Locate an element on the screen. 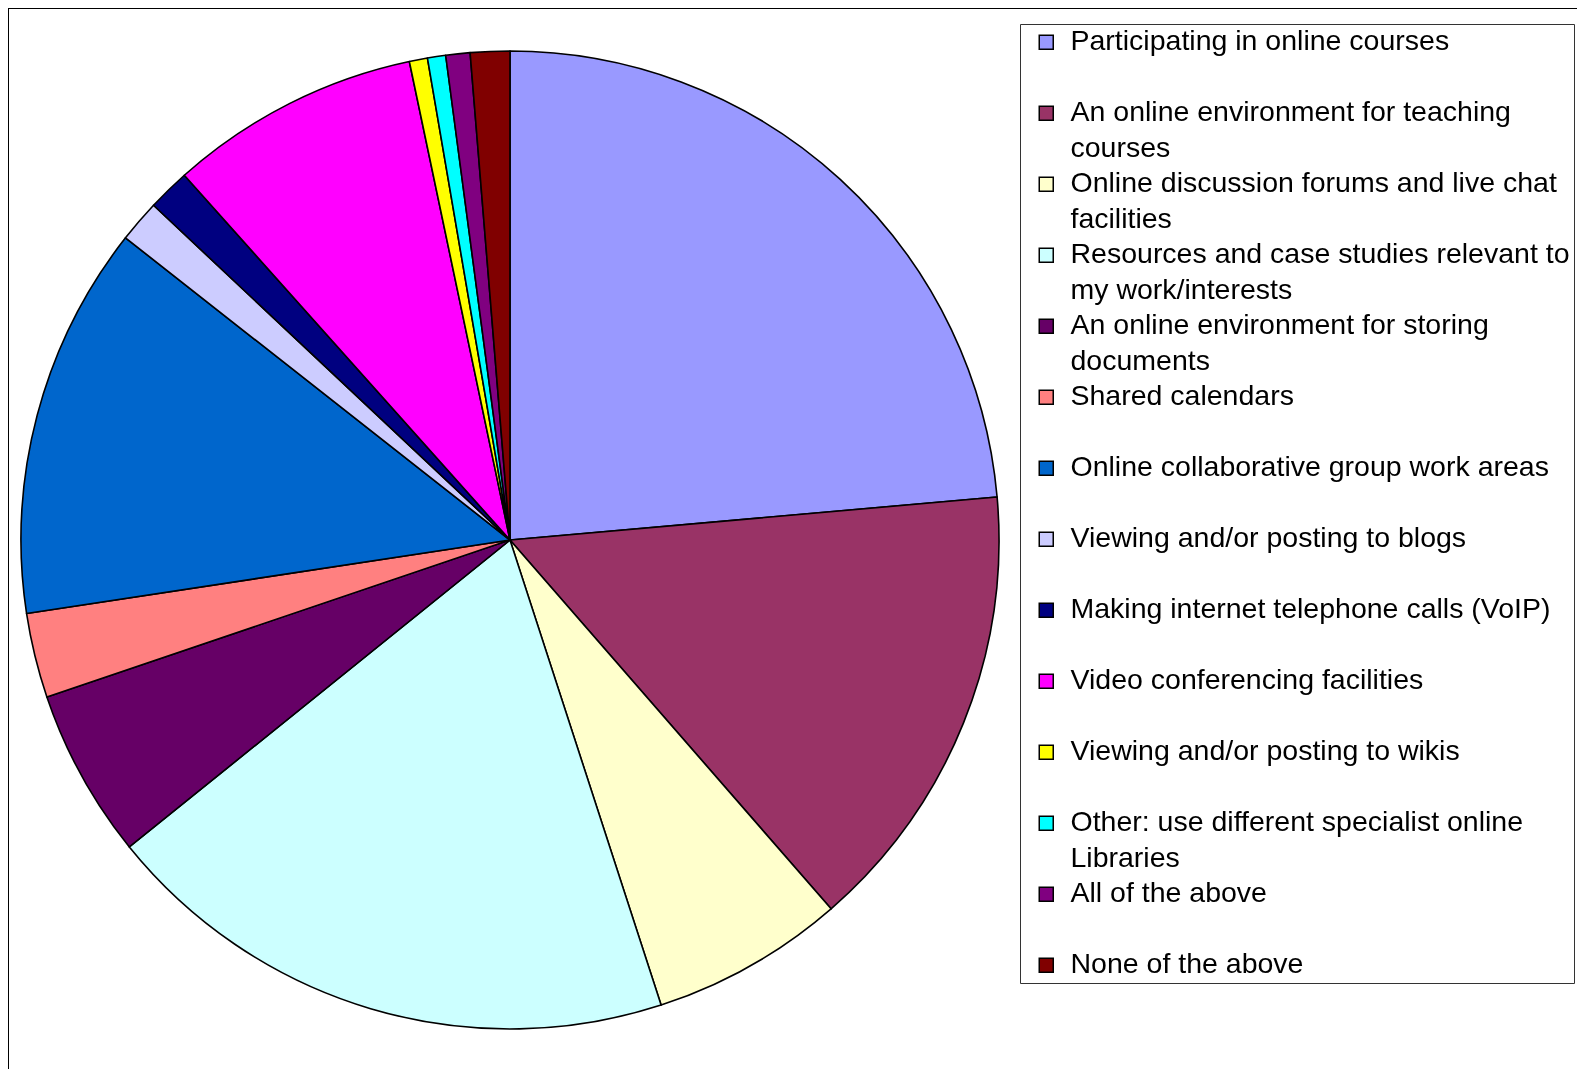  legend-label: Video conferencing facilities is located at coordinates (1247, 679).